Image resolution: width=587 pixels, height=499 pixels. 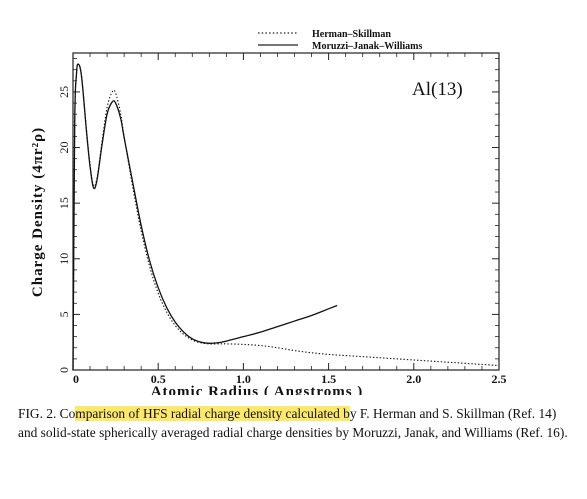 I want to click on y-tick-label: 15, so click(x=64, y=203).